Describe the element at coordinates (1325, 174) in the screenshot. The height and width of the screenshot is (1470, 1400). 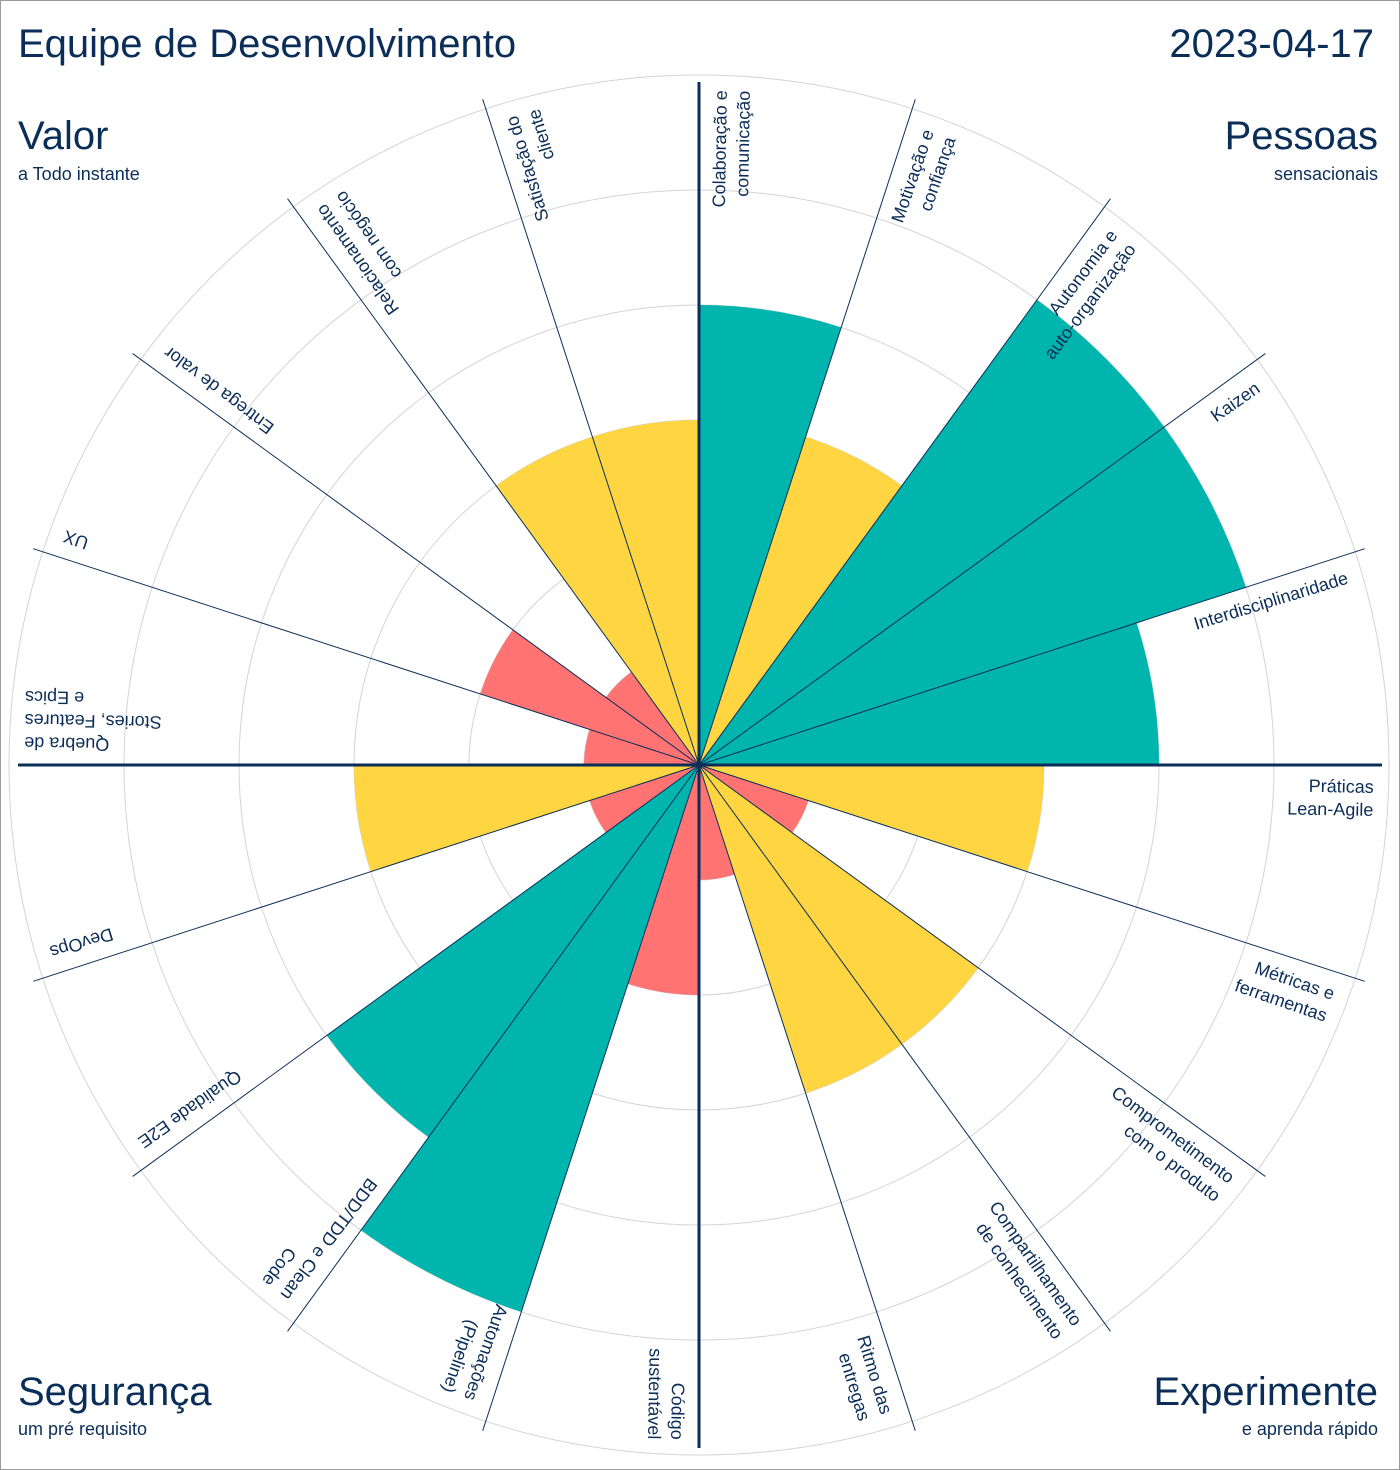
I see `quadrant-subtitle-pessoas: sensacionais` at that location.